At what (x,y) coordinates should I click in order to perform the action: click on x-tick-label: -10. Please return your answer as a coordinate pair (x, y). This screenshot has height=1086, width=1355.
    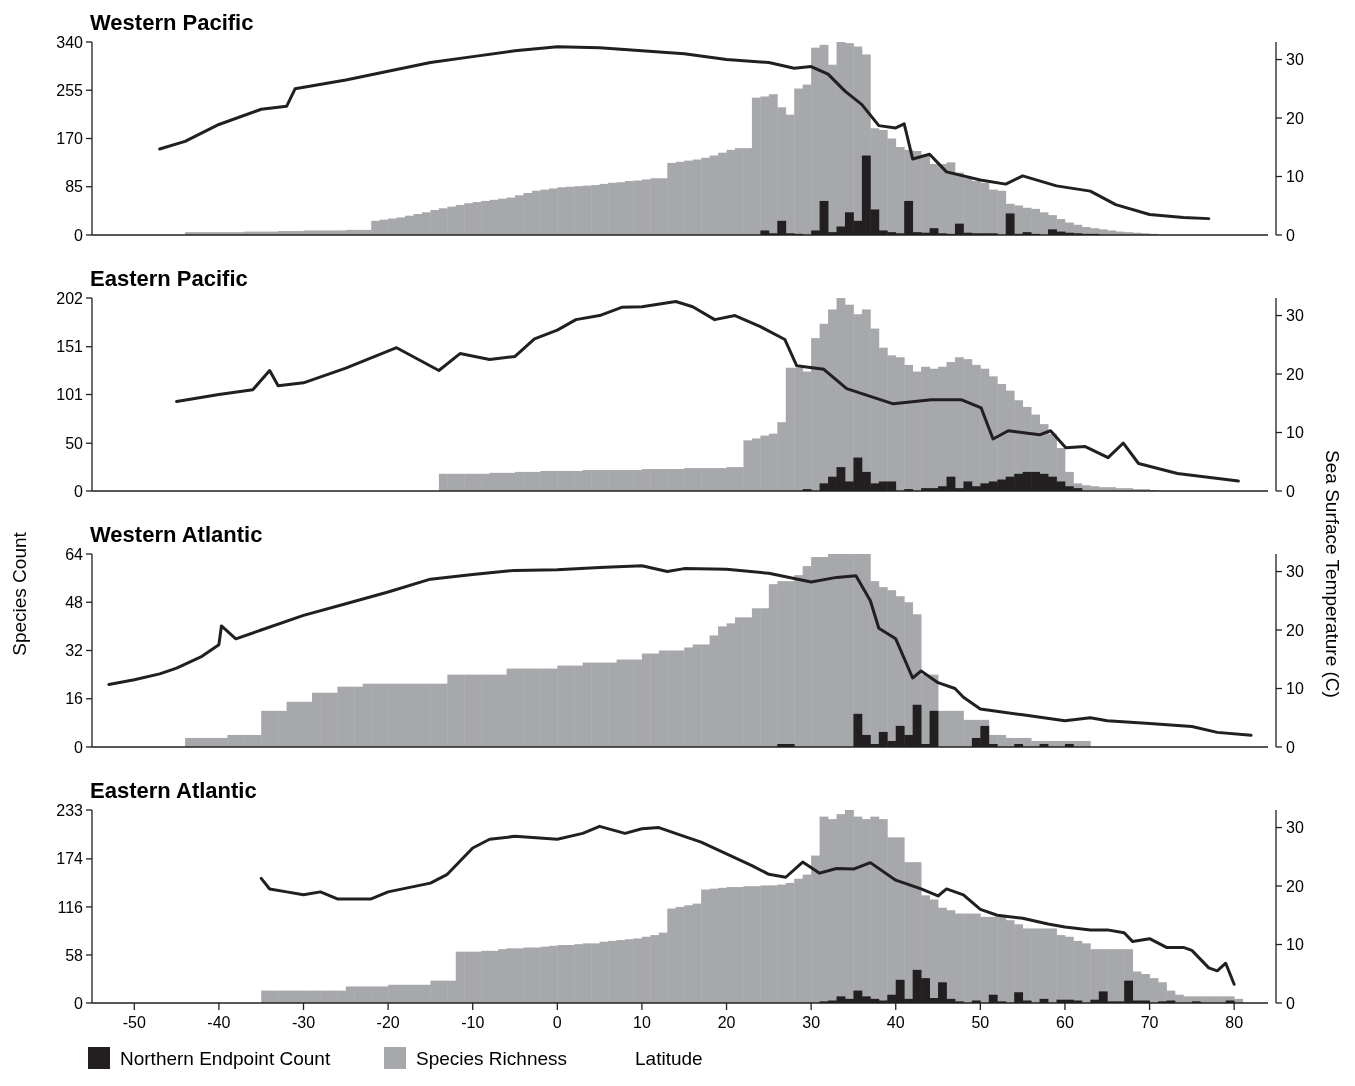
    Looking at the image, I should click on (473, 1022).